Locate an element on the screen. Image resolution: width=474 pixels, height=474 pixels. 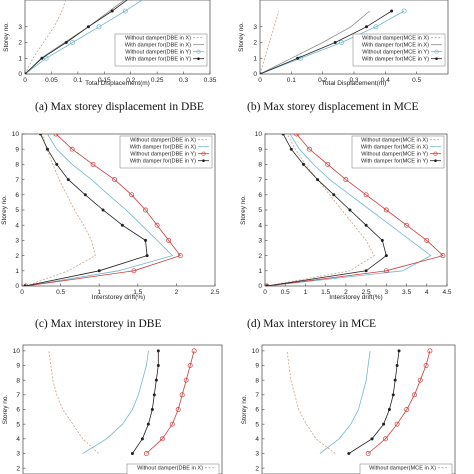
x-tick-label: 4.5 is located at coordinates (446, 292).